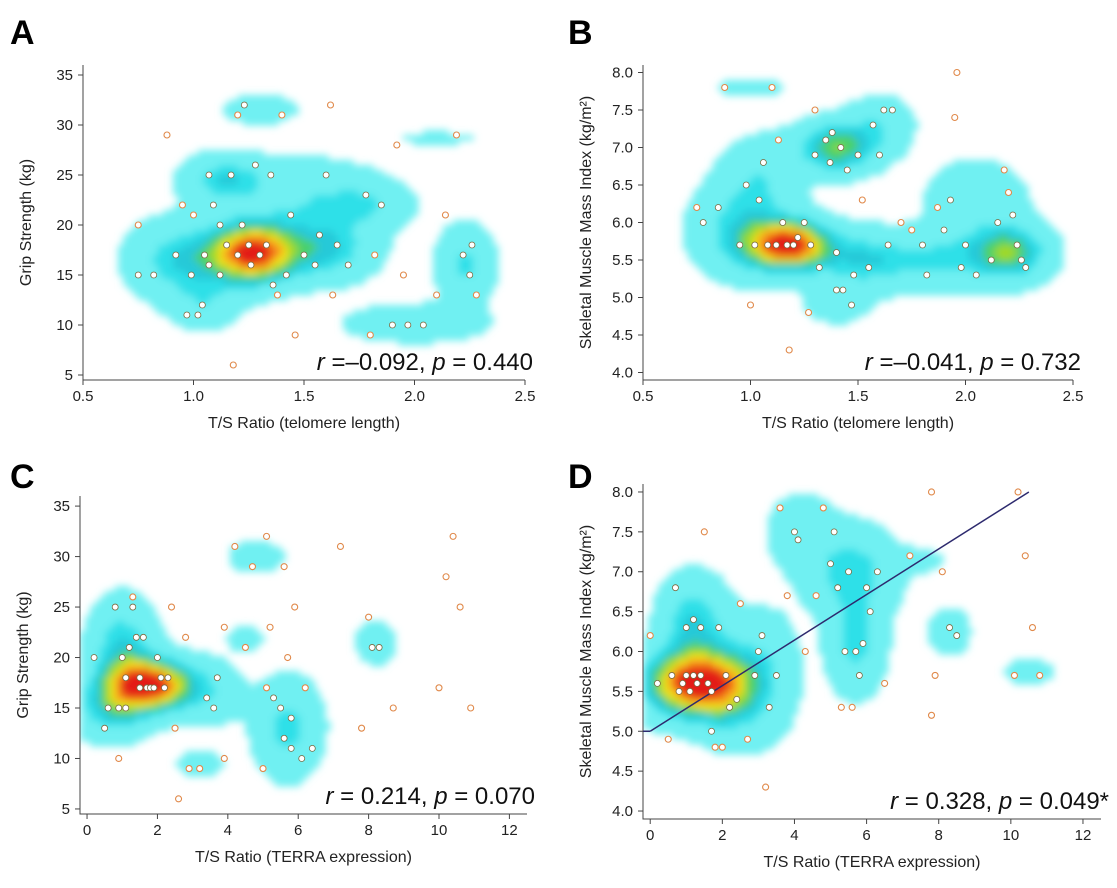 The width and height of the screenshot is (1117, 888). I want to click on y-axis-label: Skeletal Muscle Mass Index (kg/m²), so click(586, 651).